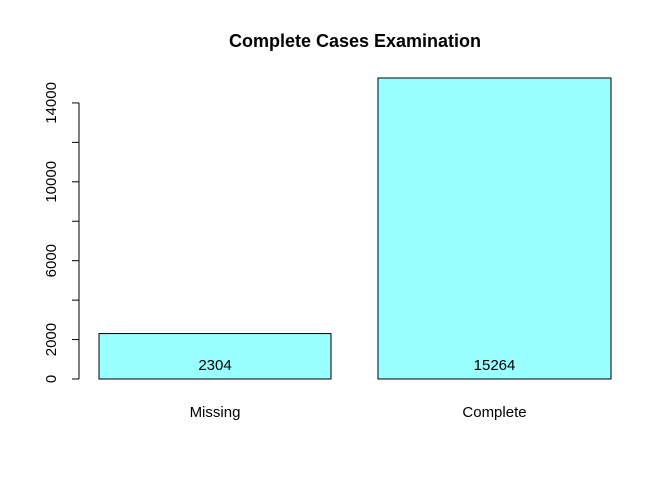  Describe the element at coordinates (51, 379) in the screenshot. I see `y-tick-label: 0` at that location.